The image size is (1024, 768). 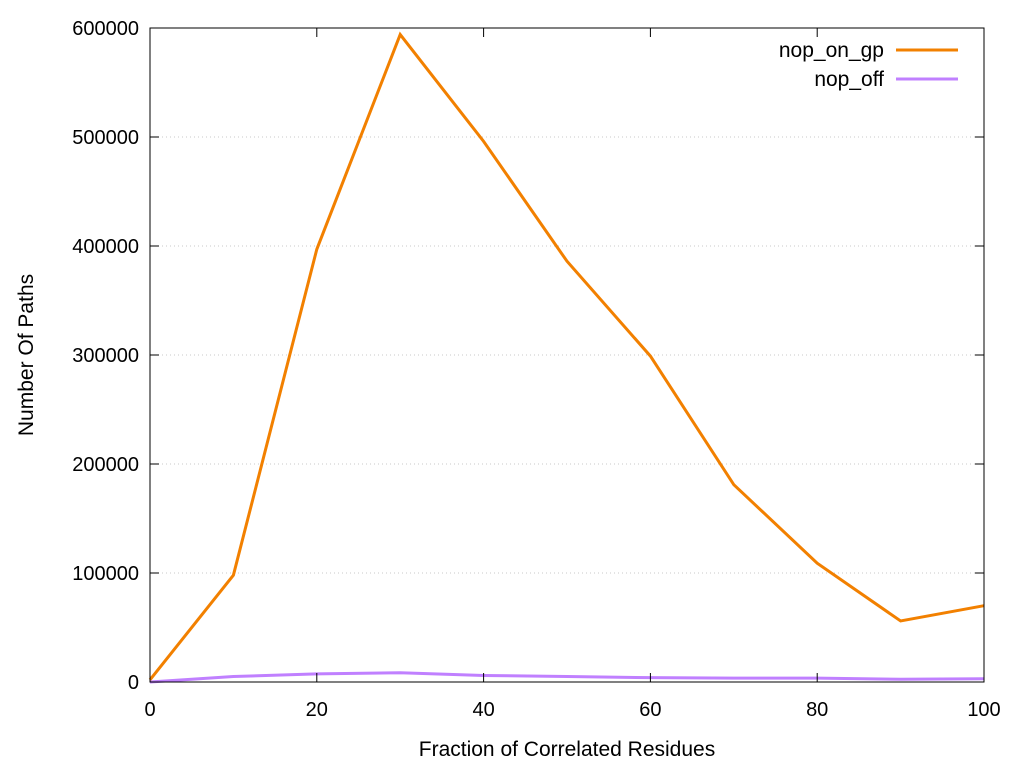 What do you see at coordinates (105, 574) in the screenshot?
I see `y-tick-label: 100000` at bounding box center [105, 574].